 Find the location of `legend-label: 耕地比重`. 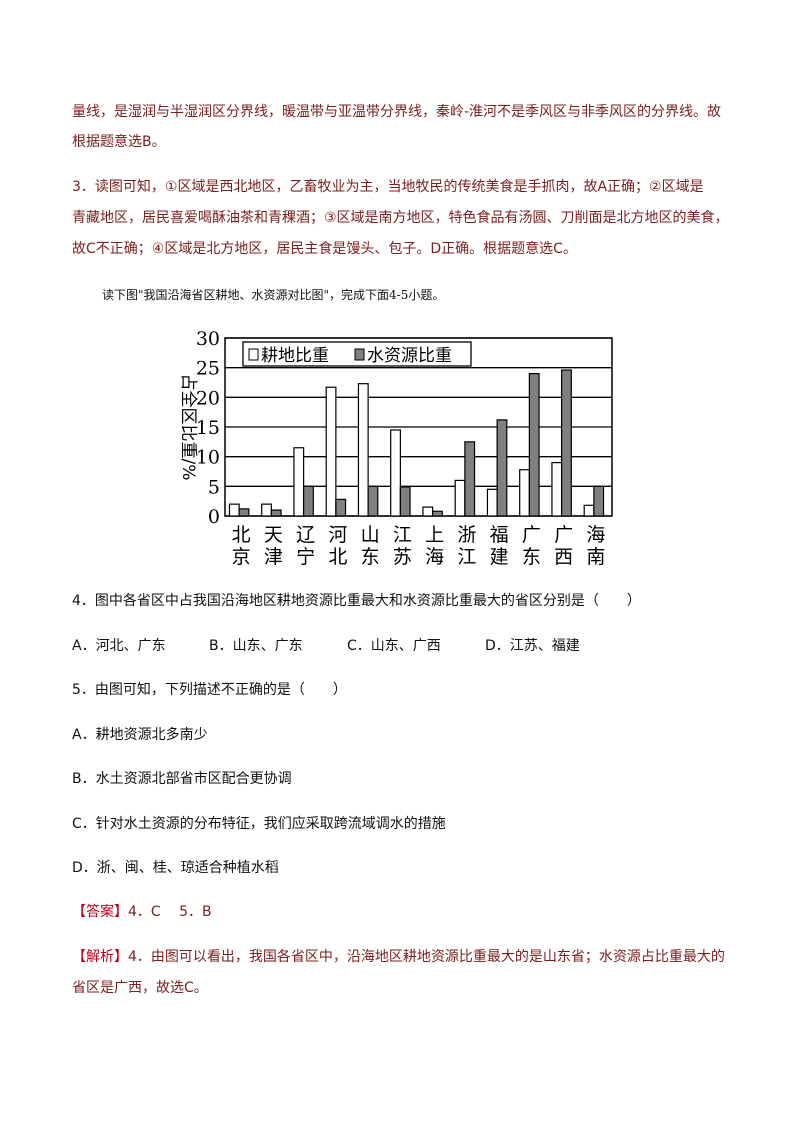

legend-label: 耕地比重 is located at coordinates (295, 356).